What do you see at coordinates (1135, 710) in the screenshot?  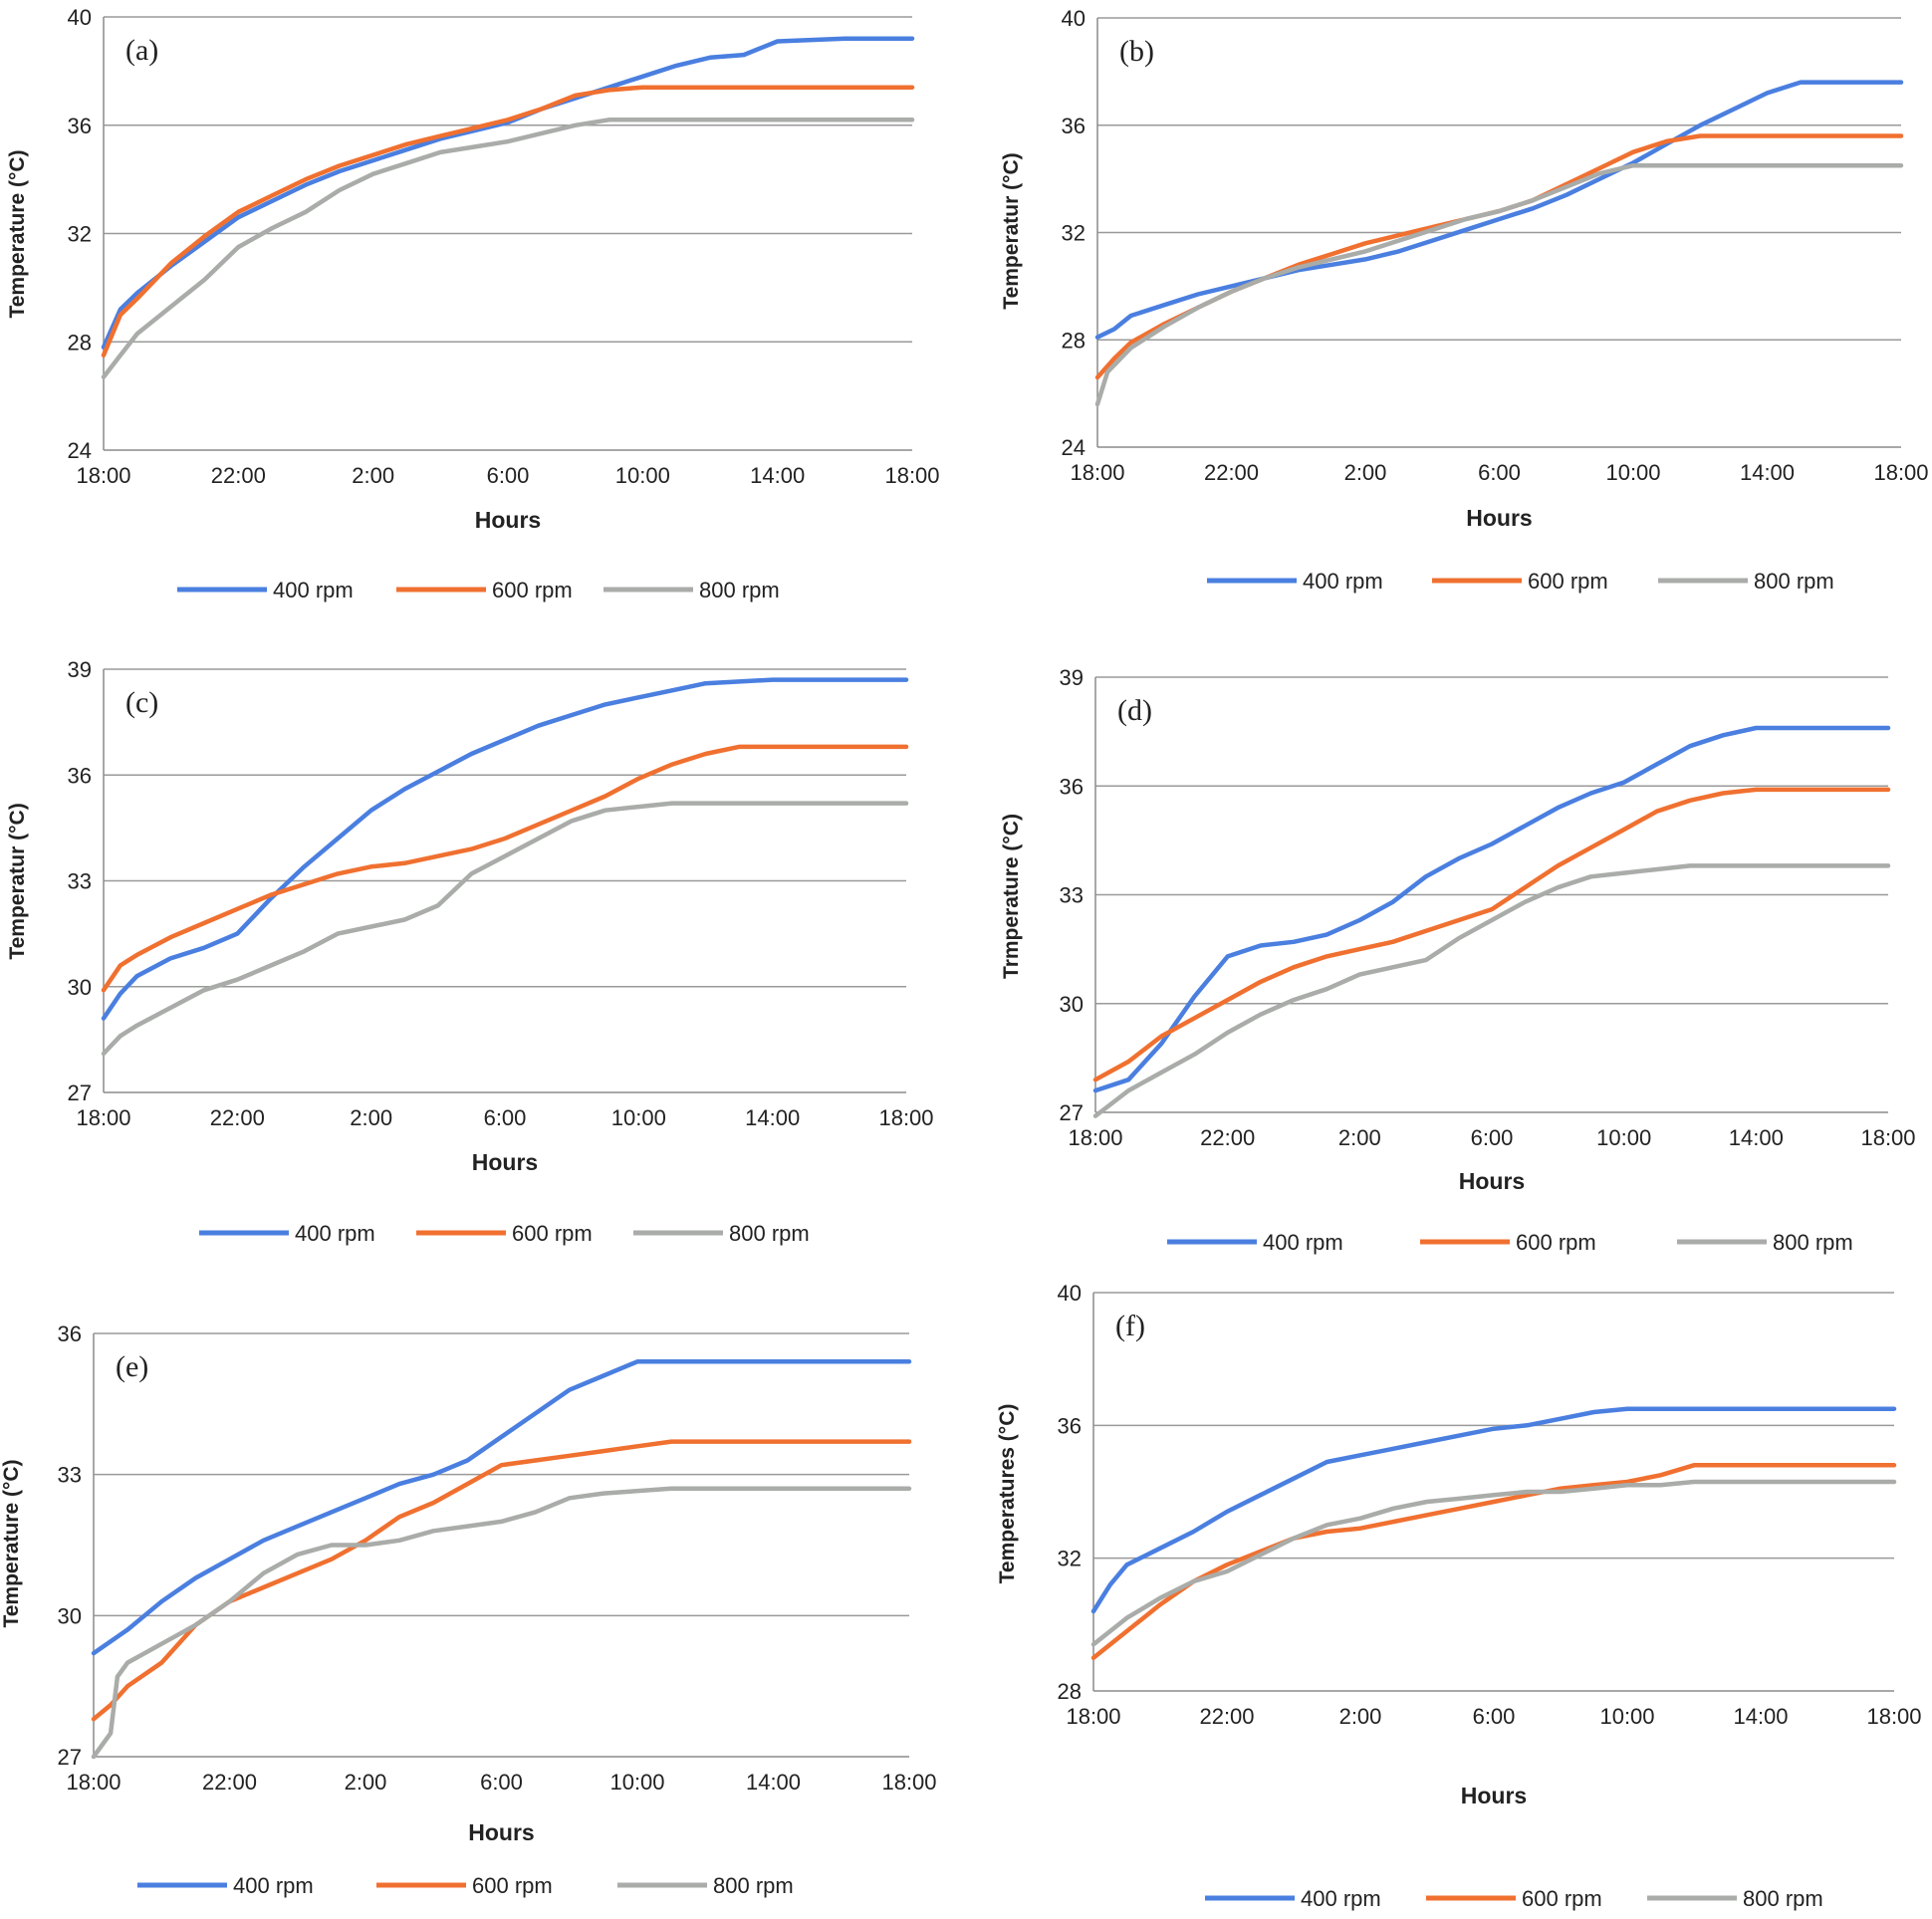 I see `panel-label: (d)` at bounding box center [1135, 710].